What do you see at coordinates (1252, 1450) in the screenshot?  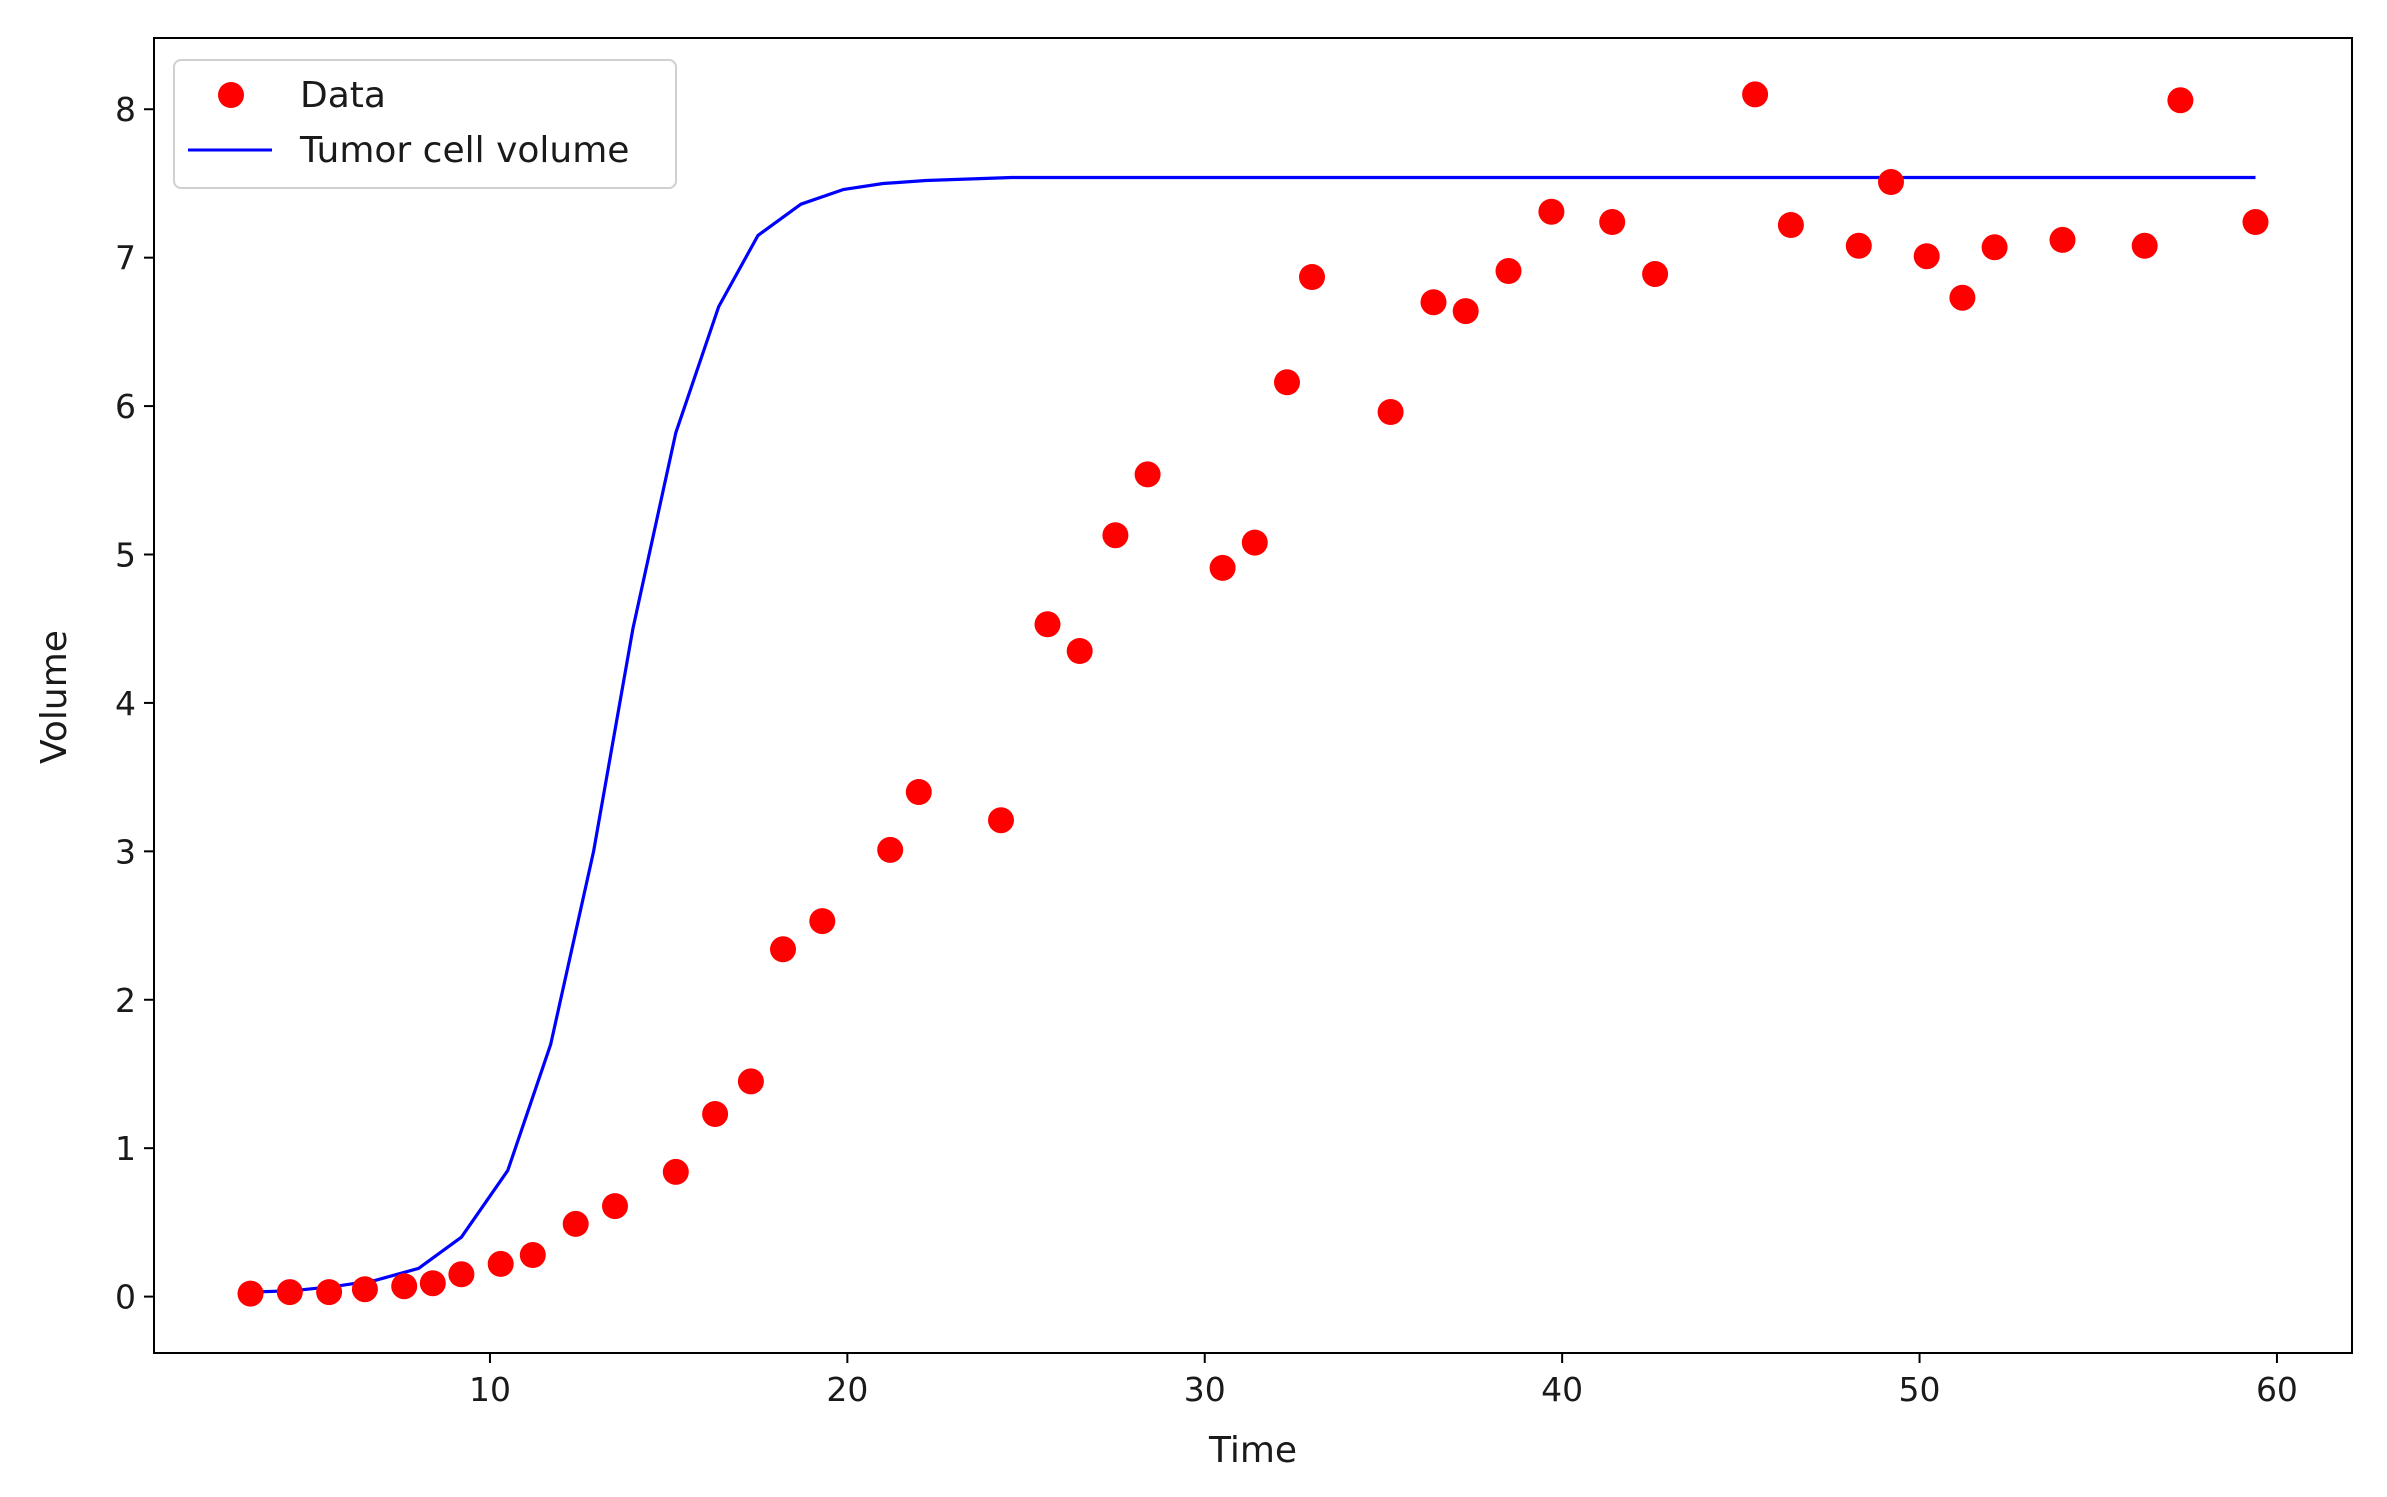 I see `x-axis-label: Time` at bounding box center [1252, 1450].